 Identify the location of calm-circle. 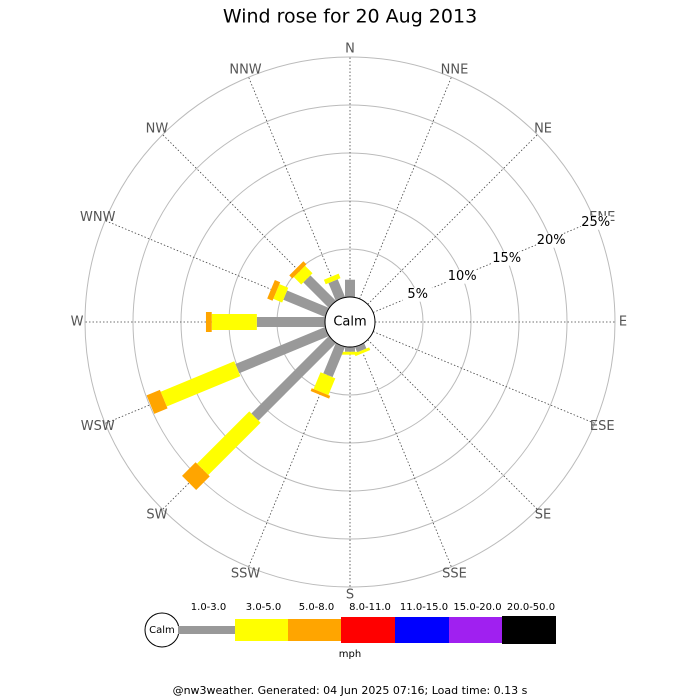
(350, 322).